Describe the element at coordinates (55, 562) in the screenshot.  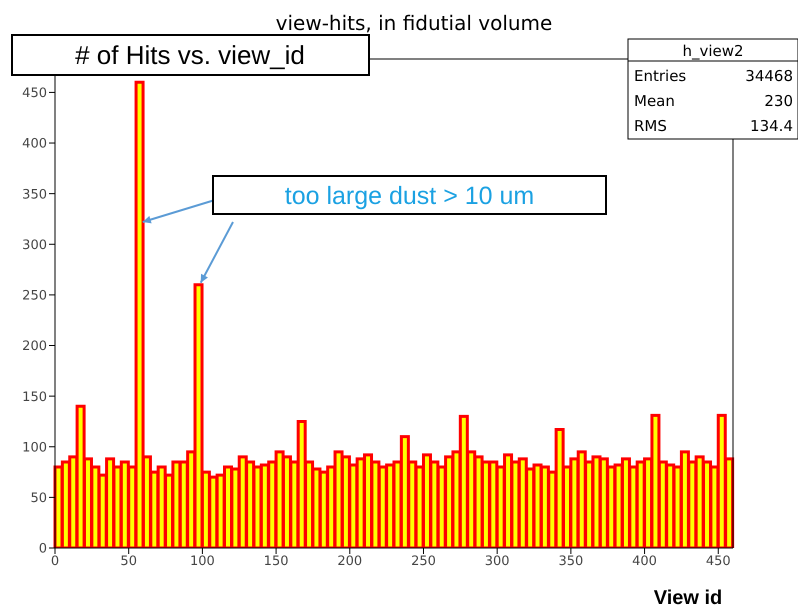
I see `x-tick-label: 0` at that location.